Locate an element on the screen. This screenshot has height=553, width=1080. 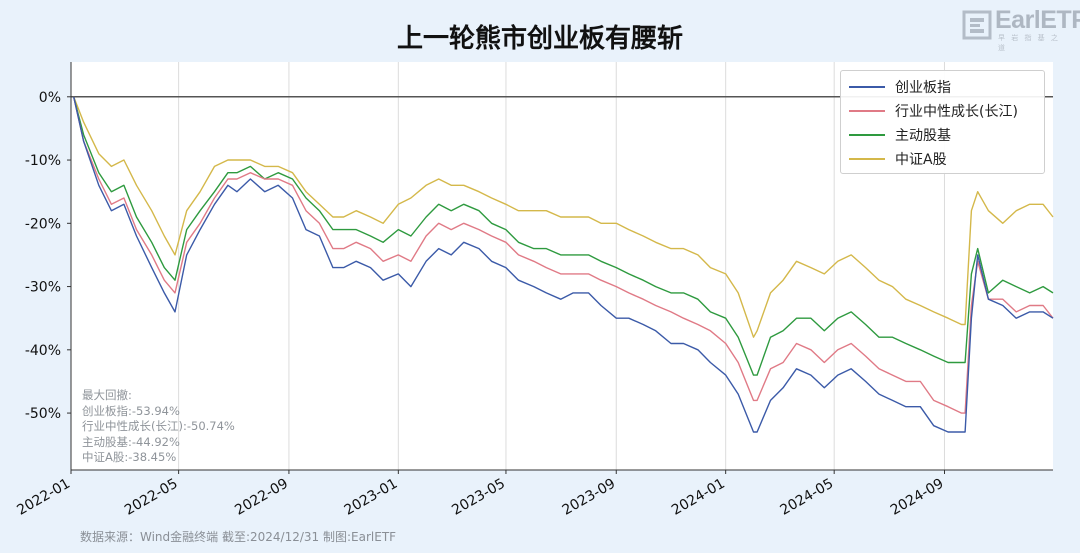
earletf-logo: EarlETF 早 岩 指 基 之 道 is located at coordinates (1021, 29).